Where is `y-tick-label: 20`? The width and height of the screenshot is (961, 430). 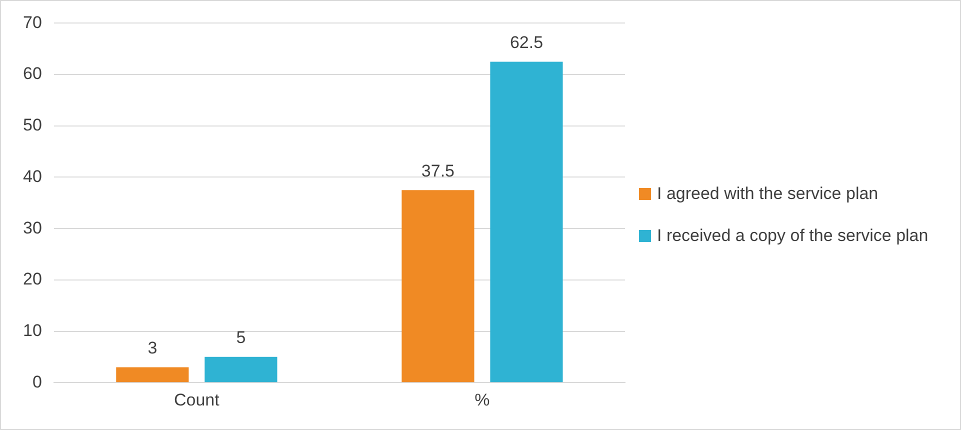
y-tick-label: 20 is located at coordinates (32, 279).